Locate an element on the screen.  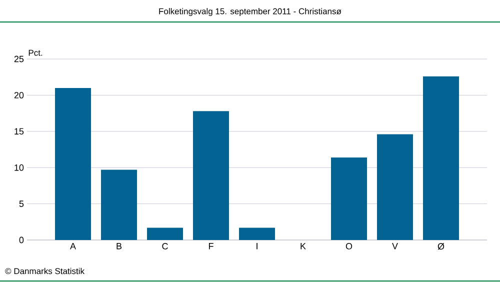
x-tick-label: O is located at coordinates (349, 246).